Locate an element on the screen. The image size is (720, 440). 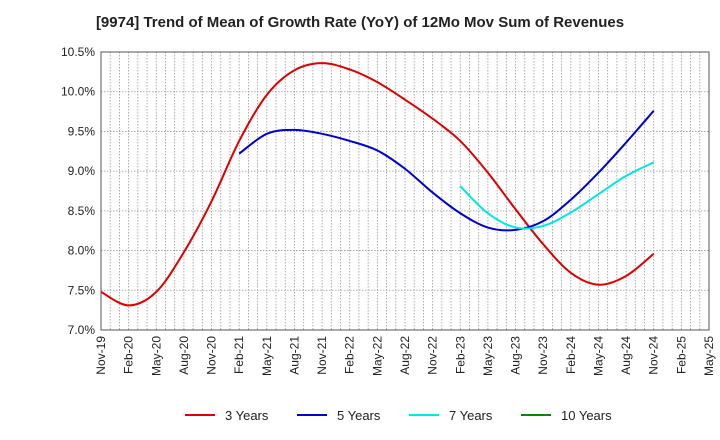
legend-label-3-years: 3 Years is located at coordinates (247, 415).